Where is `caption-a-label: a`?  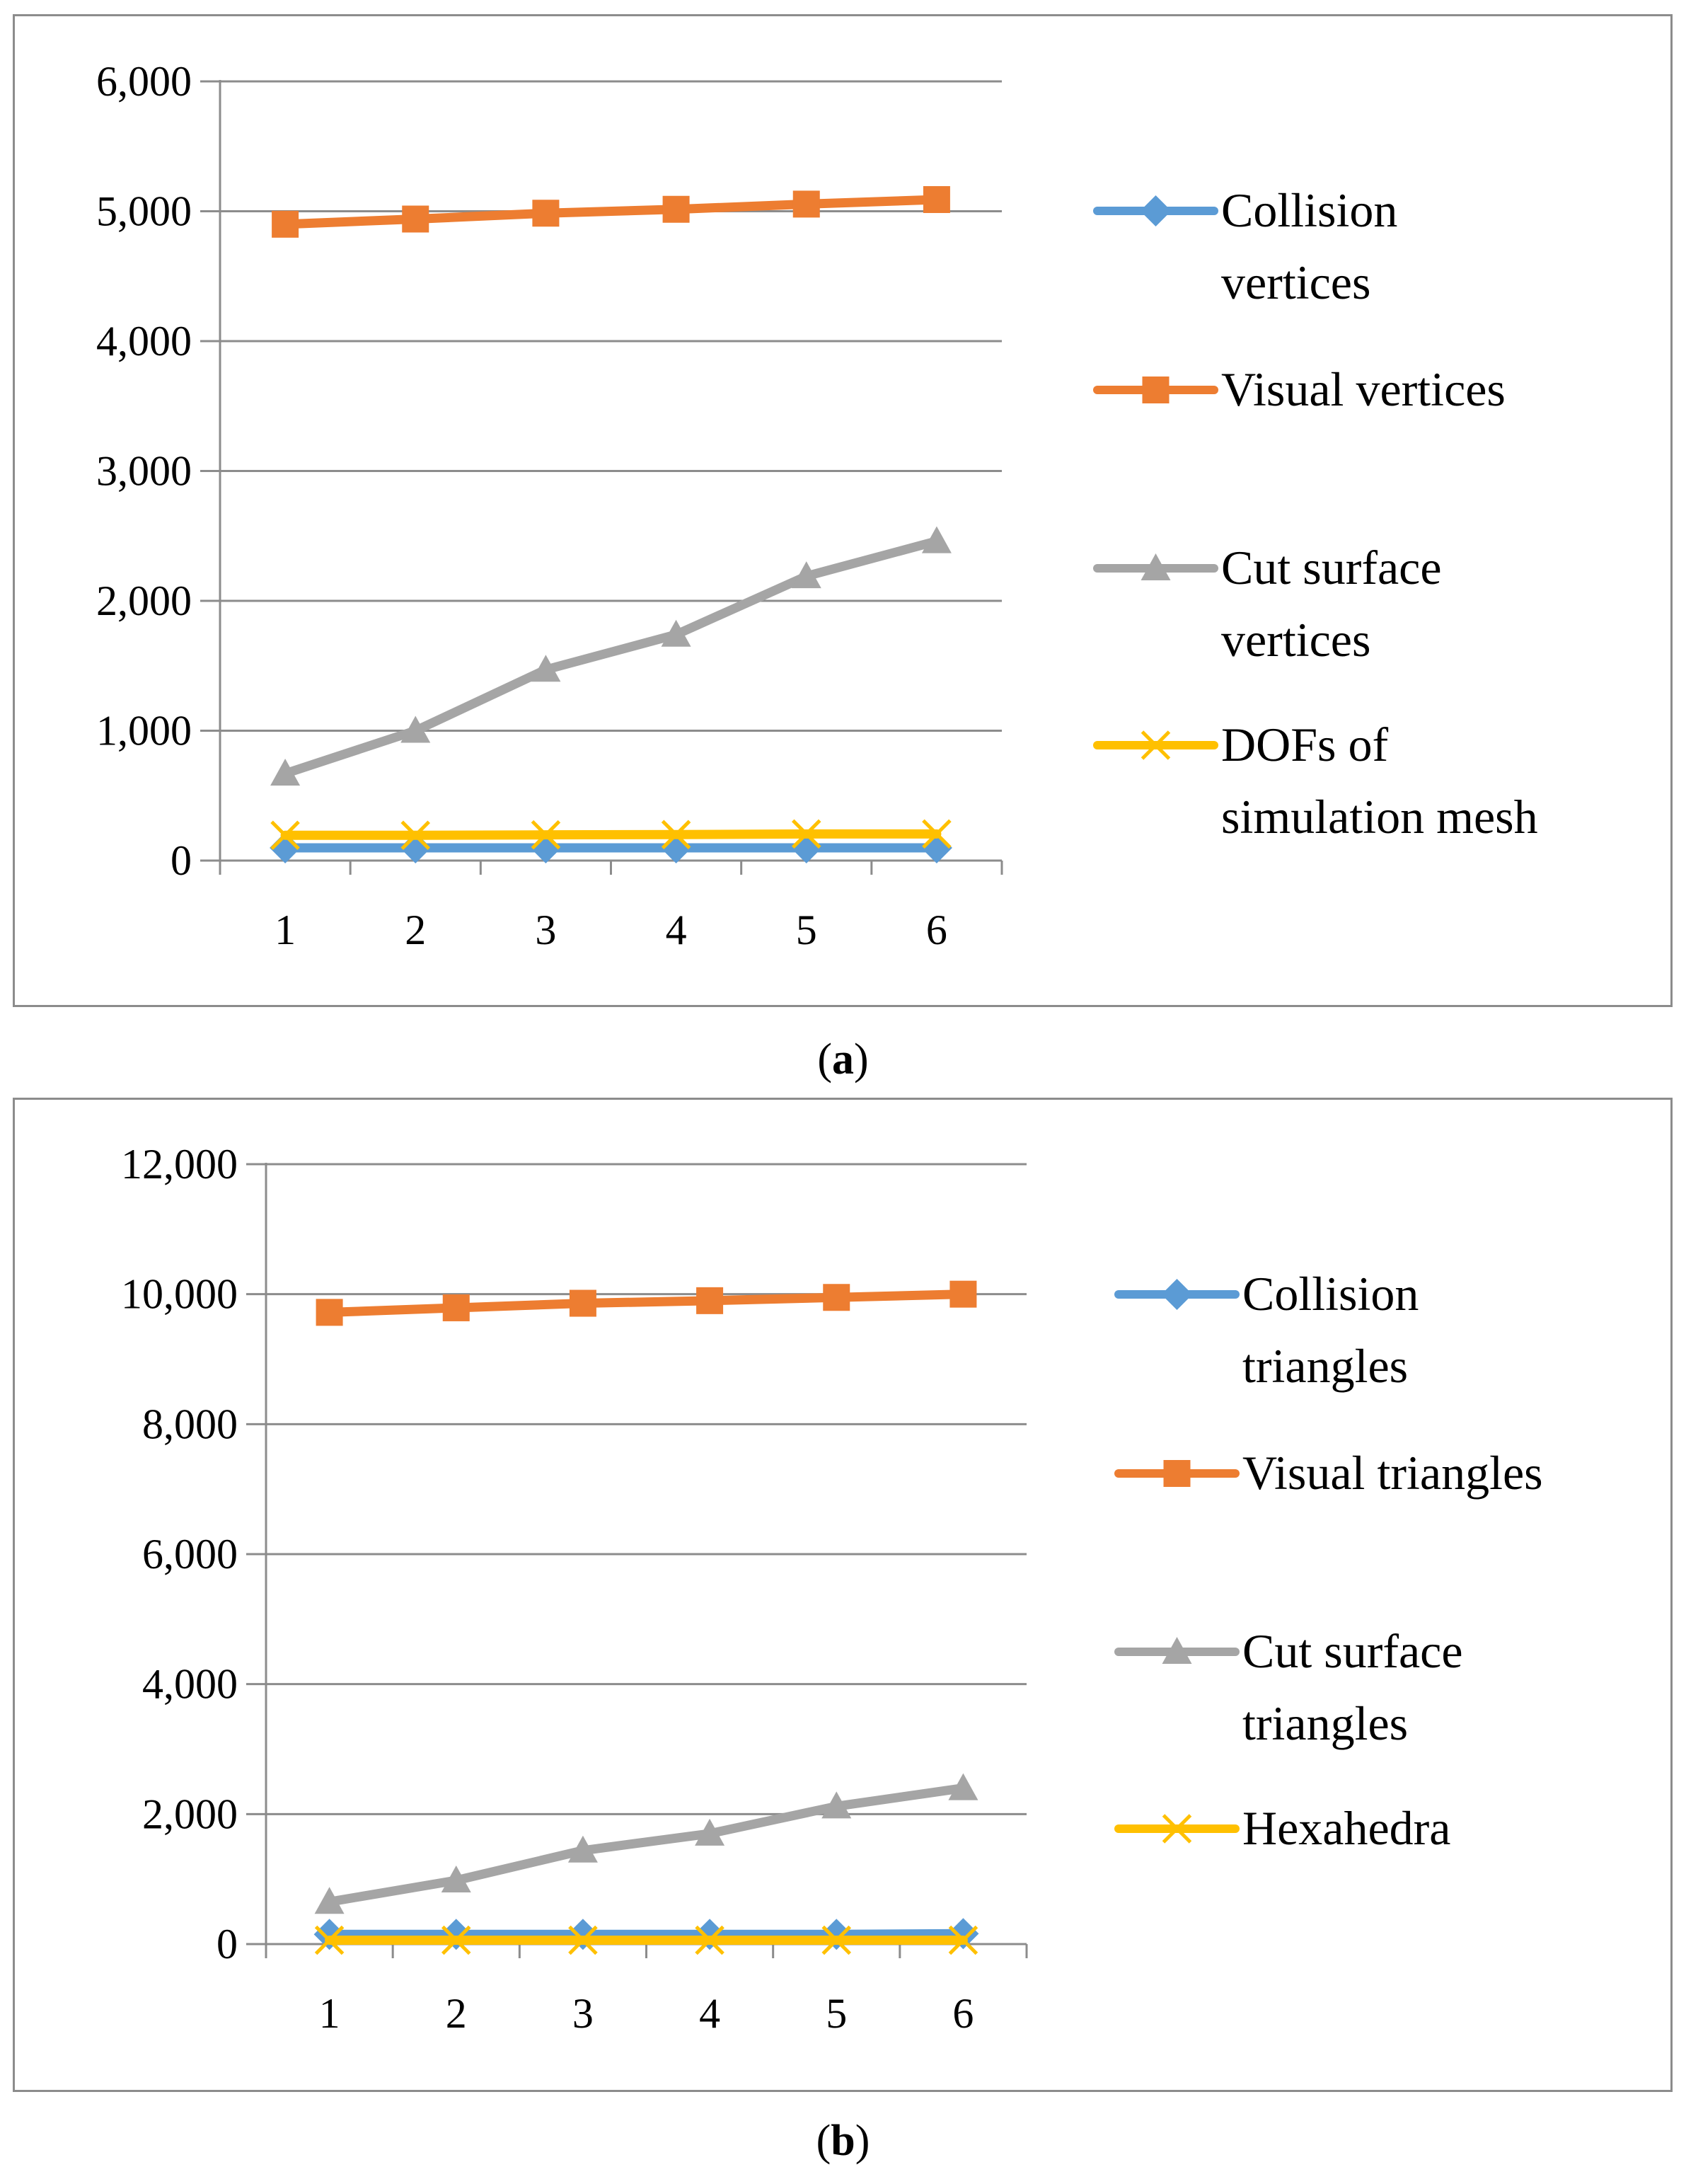 caption-a-label: a is located at coordinates (843, 1059).